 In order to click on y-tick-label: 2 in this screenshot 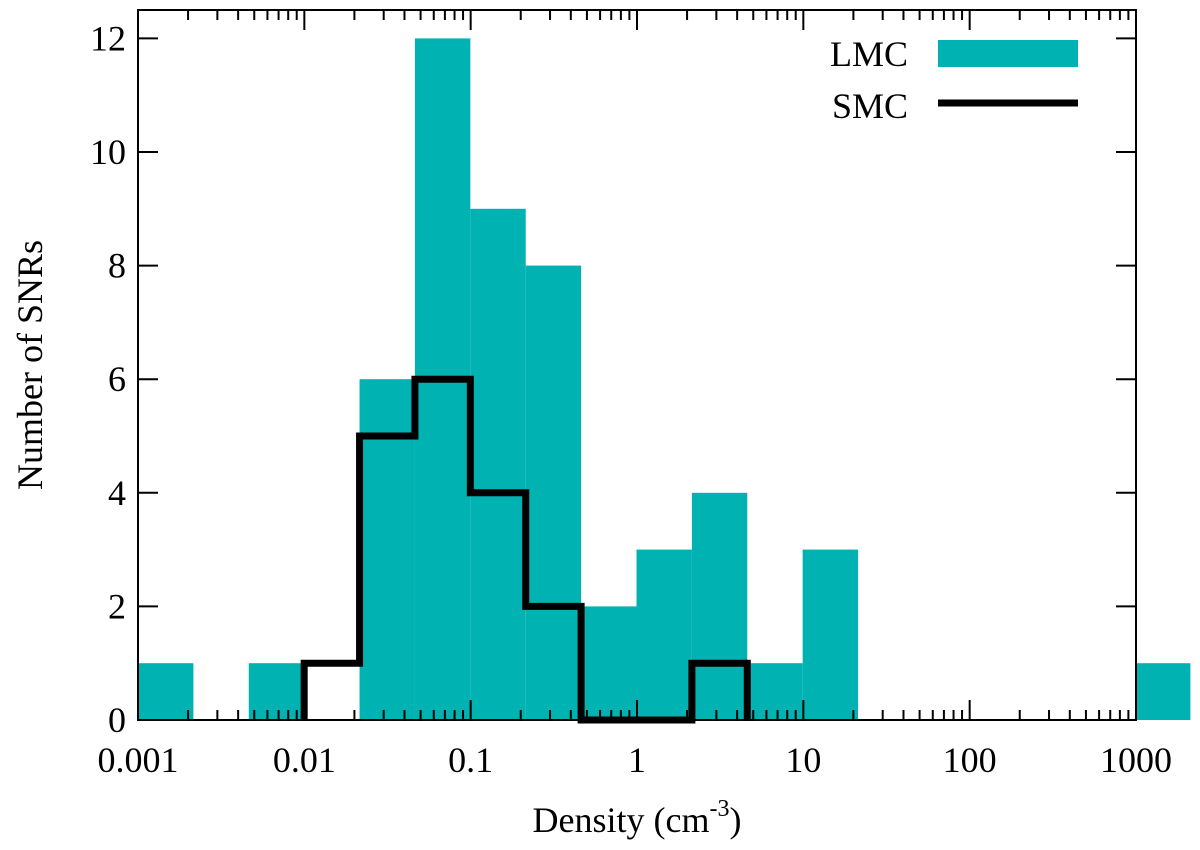, I will do `click(117, 606)`.